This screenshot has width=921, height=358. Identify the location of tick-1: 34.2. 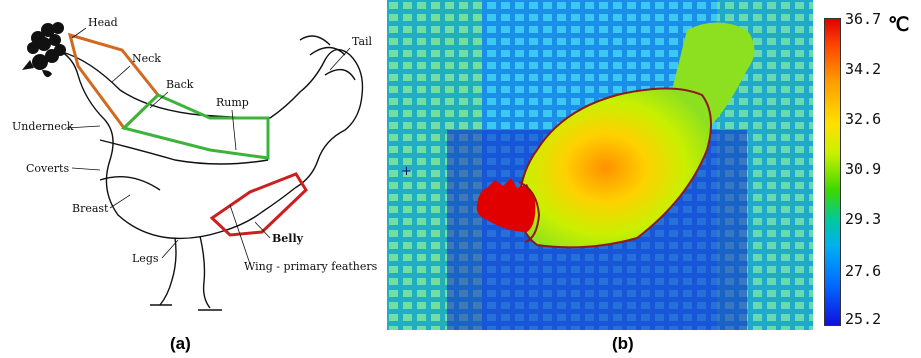
(863, 69).